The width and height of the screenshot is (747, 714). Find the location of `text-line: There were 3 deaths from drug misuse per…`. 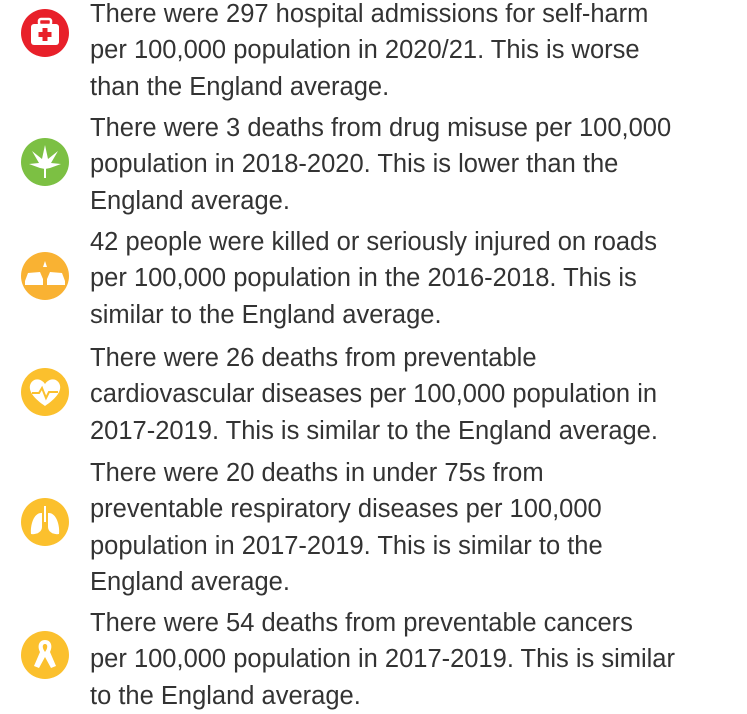

text-line: There were 3 deaths from drug misuse per… is located at coordinates (381, 128).